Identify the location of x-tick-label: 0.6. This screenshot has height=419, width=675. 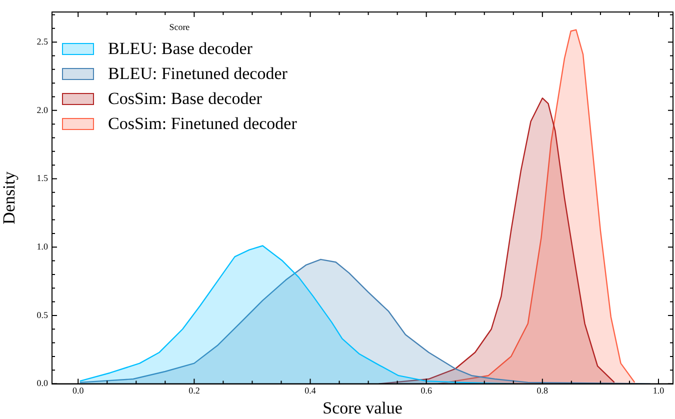
(426, 391).